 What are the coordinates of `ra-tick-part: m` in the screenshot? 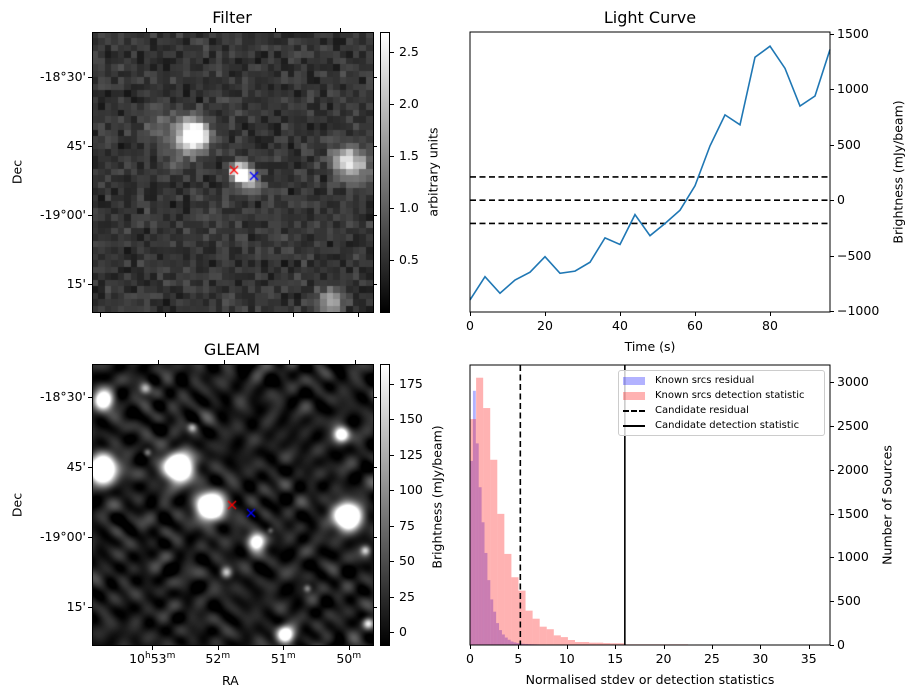 It's located at (357, 656).